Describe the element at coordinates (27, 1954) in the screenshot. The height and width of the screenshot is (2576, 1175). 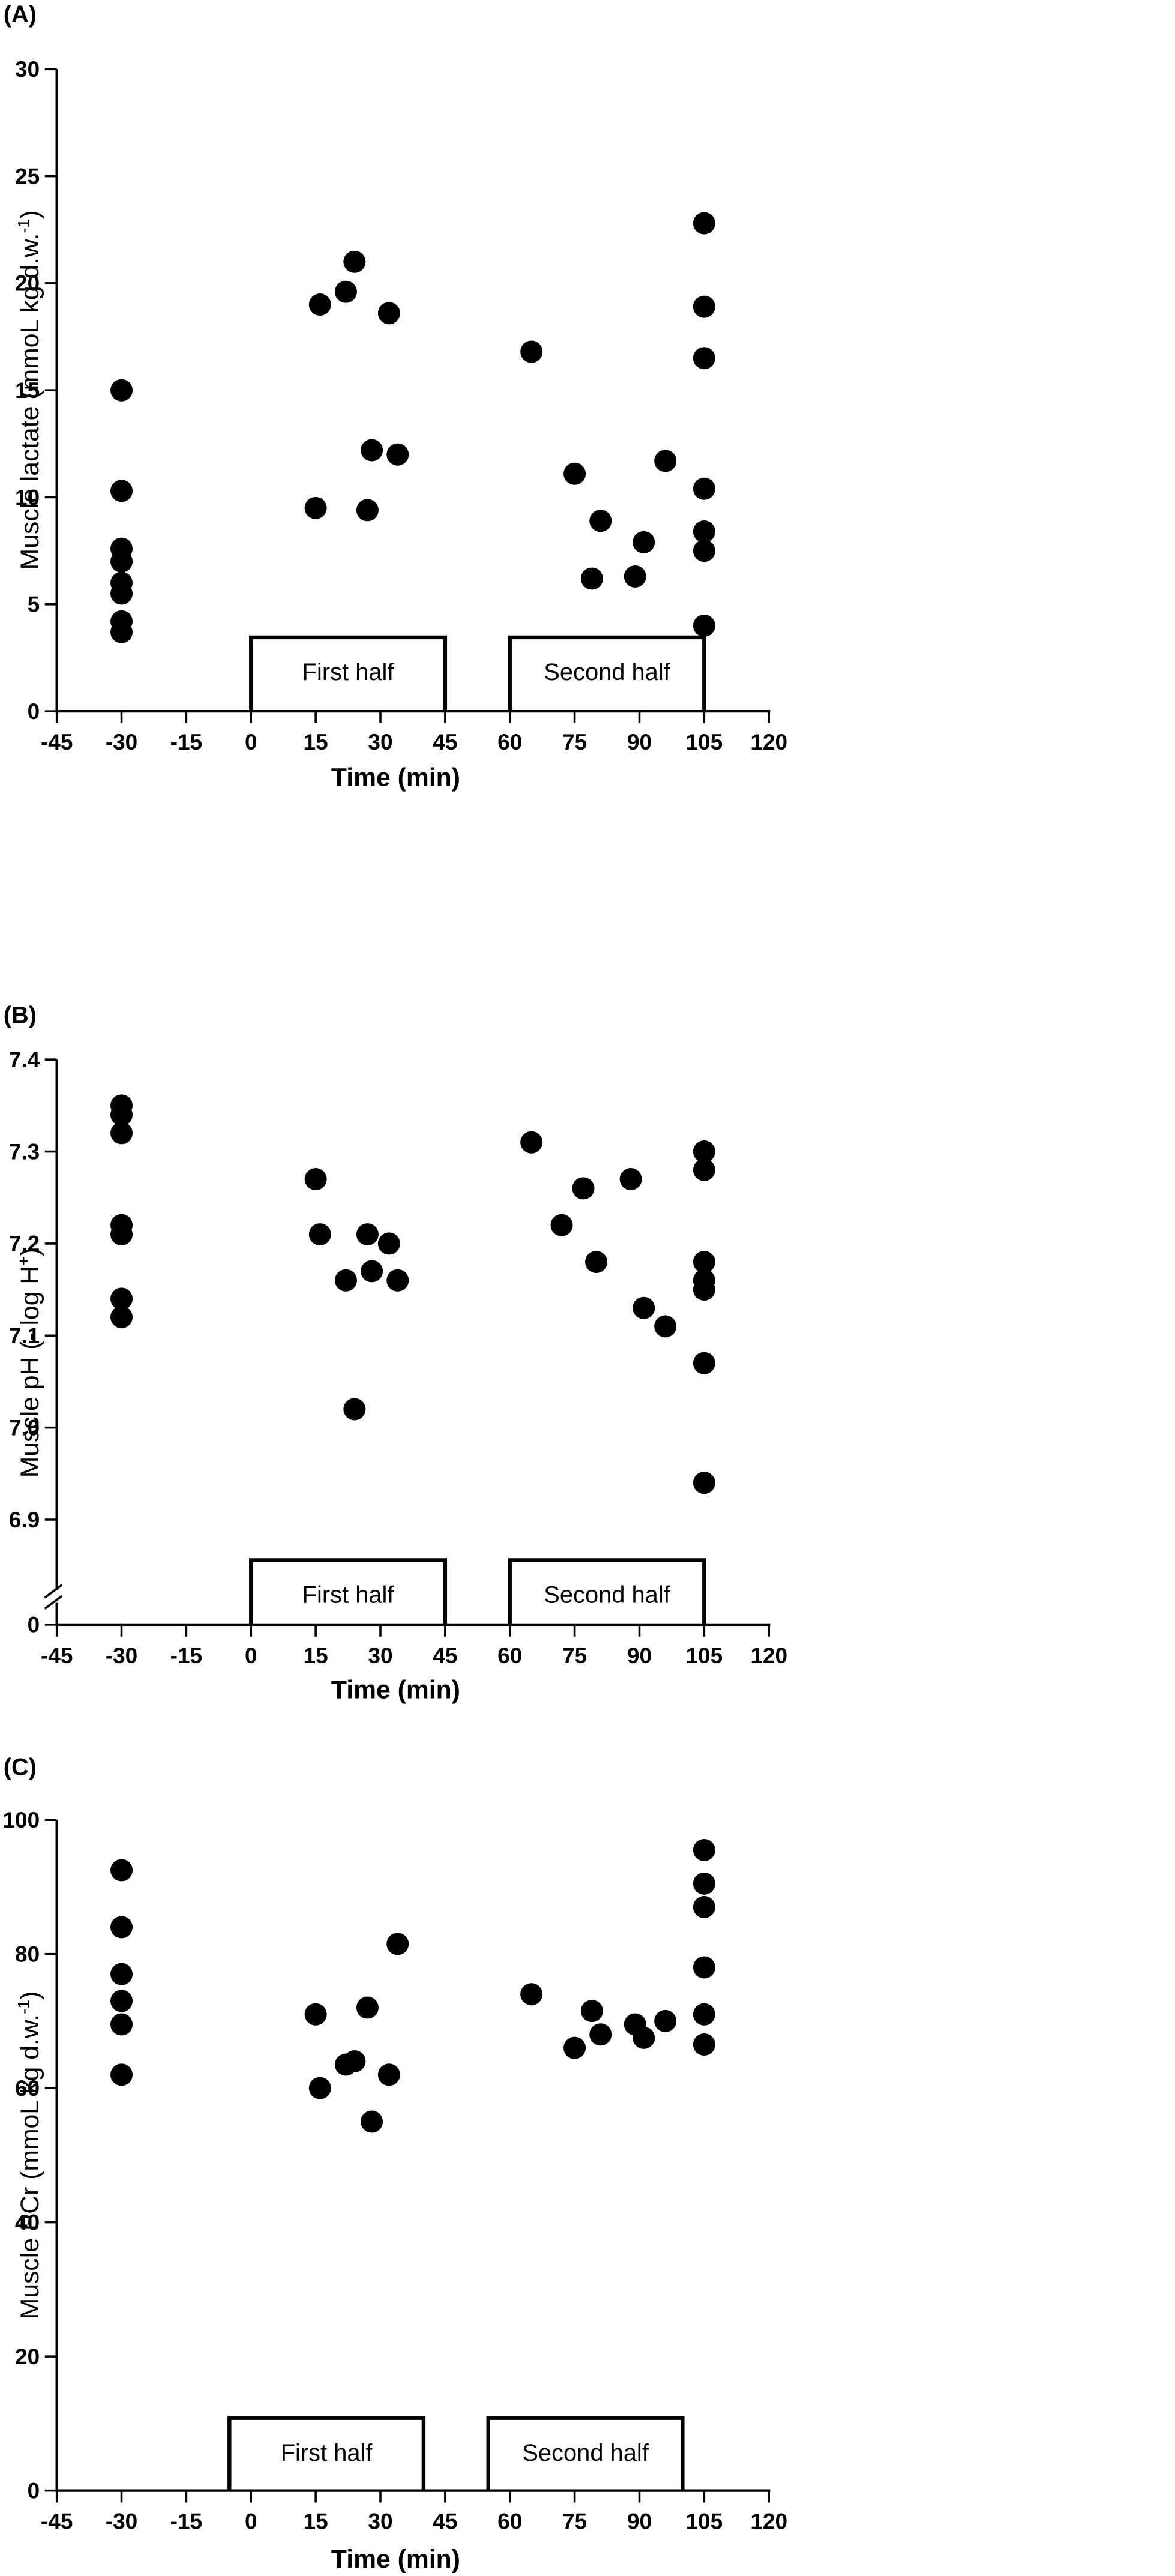
I see `y-tick-label: 80` at that location.